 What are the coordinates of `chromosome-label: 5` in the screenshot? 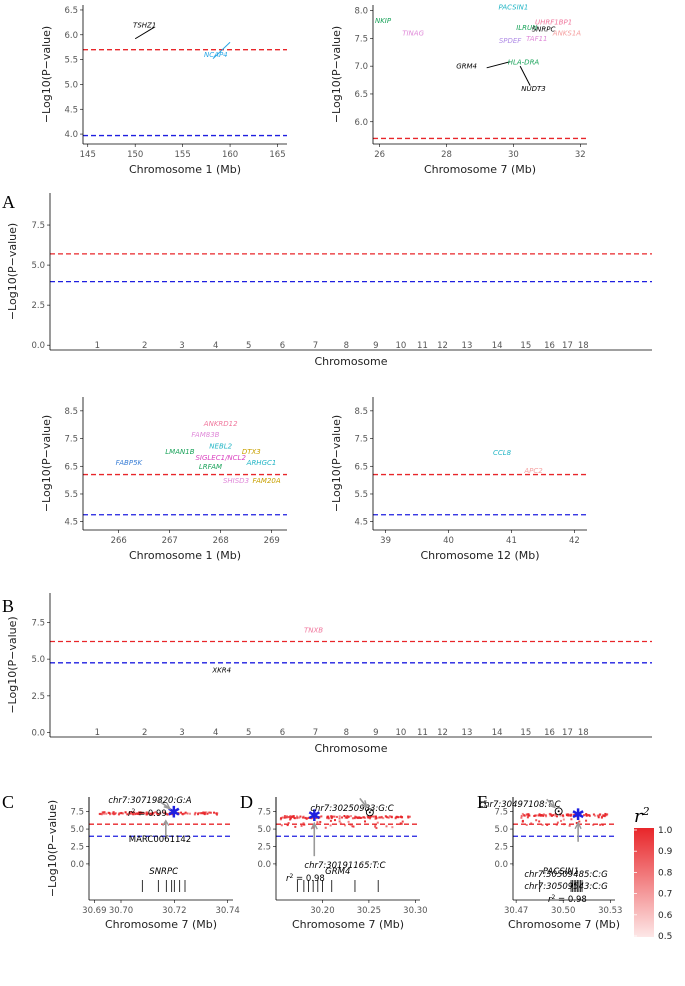 It's located at (248, 733).